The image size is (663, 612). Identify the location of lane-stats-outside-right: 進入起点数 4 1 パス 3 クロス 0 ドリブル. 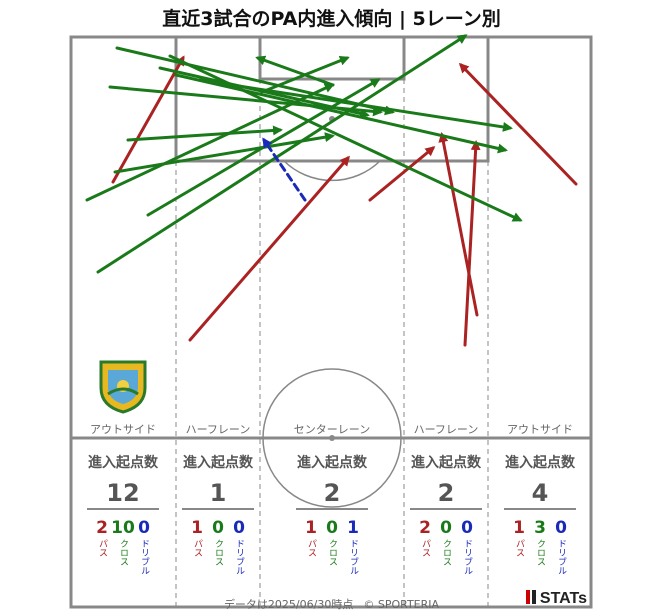
(540, 513).